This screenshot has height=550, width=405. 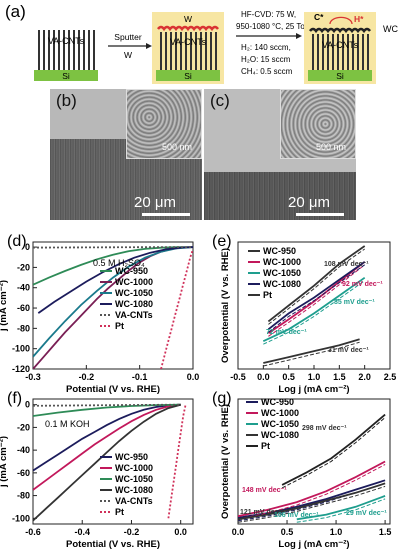 I want to click on tafel-slope-label: 106 mV dec⁻¹, so click(x=296, y=515).